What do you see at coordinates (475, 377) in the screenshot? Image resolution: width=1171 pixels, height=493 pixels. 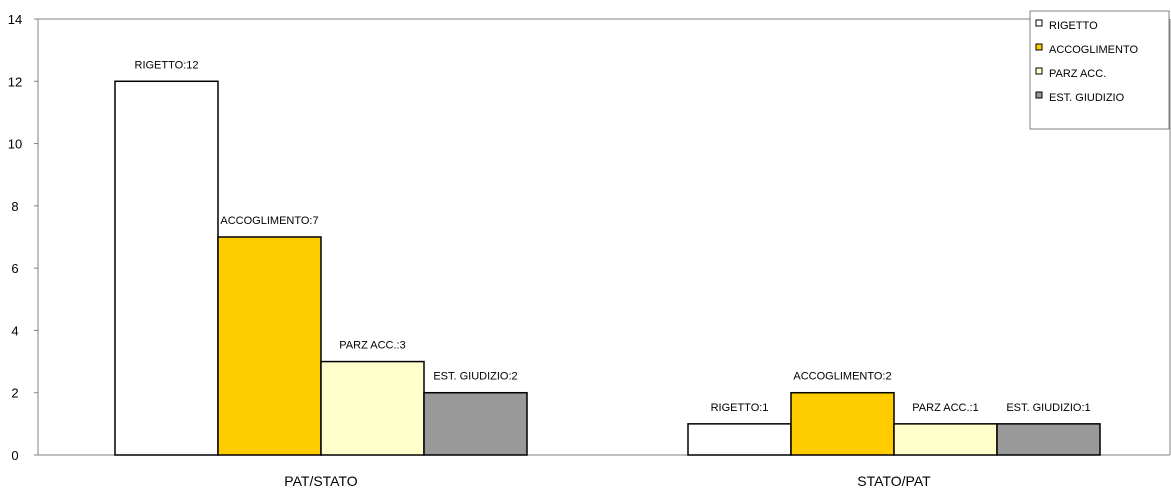 I see `data-label: EST. GIUDIZIO:2` at bounding box center [475, 377].